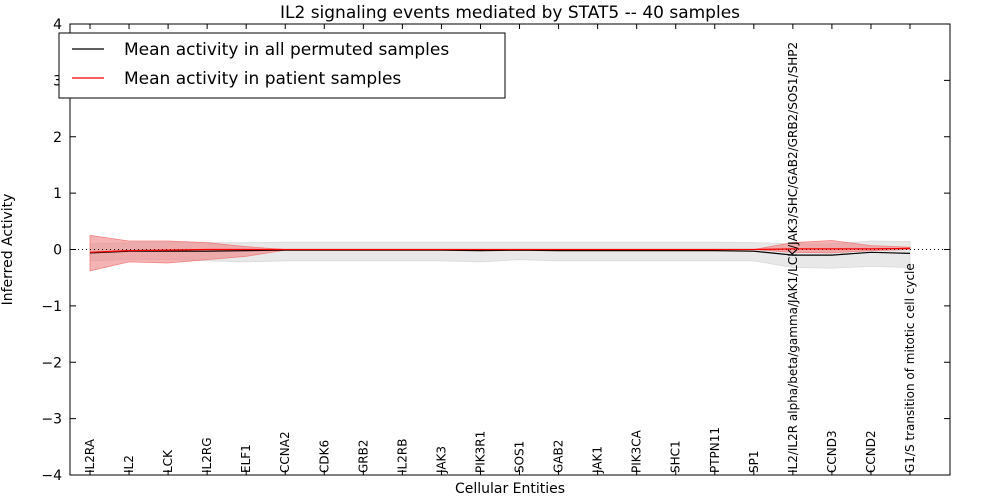  What do you see at coordinates (90, 455) in the screenshot?
I see `x-category-label: IL2RA` at bounding box center [90, 455].